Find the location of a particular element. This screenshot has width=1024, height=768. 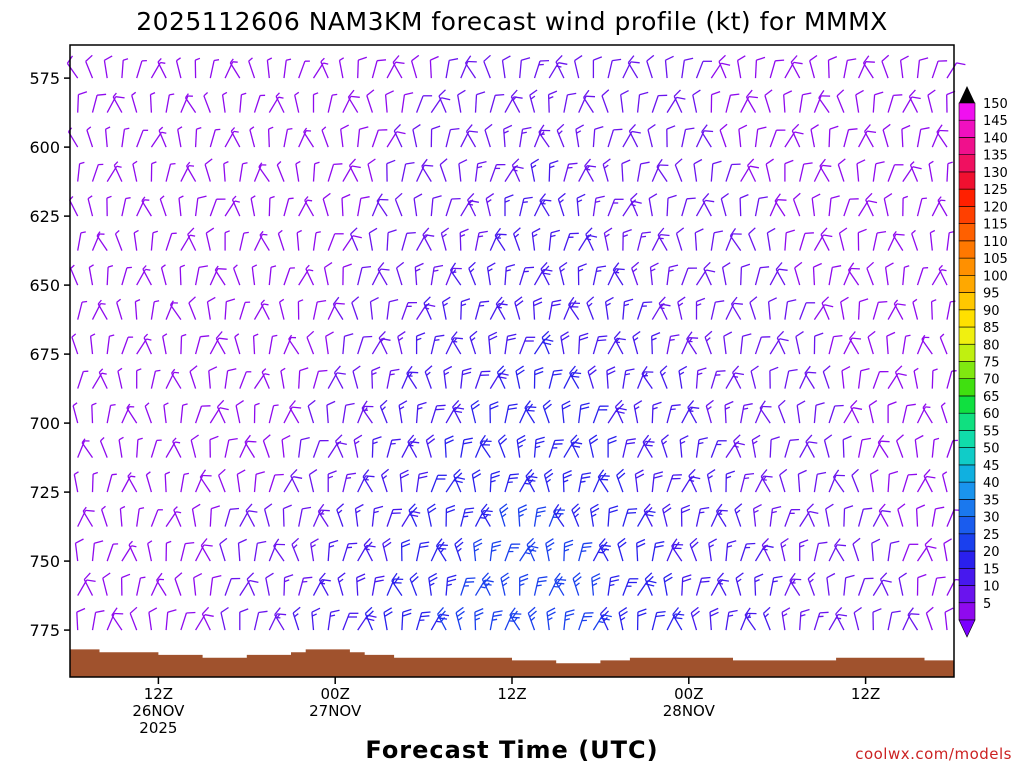

terrain-area is located at coordinates (512, 663).